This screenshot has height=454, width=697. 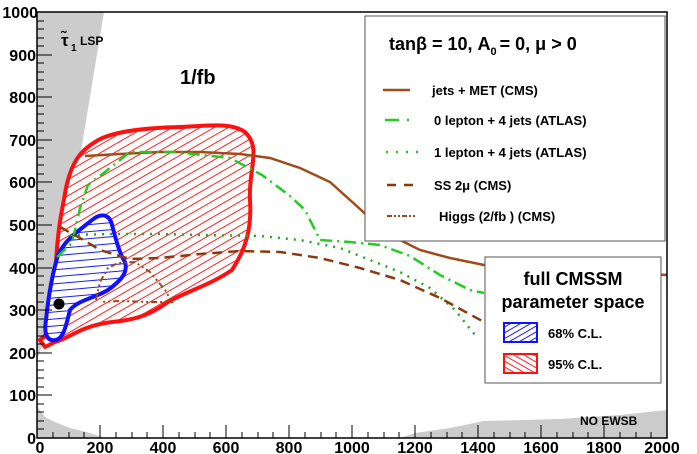 I want to click on legend-label: Higgs (2/fb ) (CMS), so click(x=497, y=216).